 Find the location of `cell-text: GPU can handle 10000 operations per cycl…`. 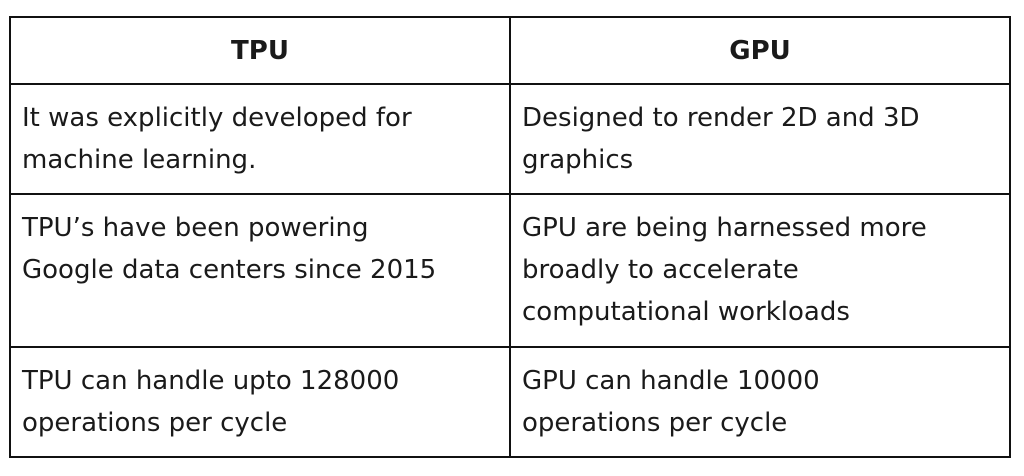

cell-text: GPU can handle 10000 operations per cycl… is located at coordinates (671, 402).